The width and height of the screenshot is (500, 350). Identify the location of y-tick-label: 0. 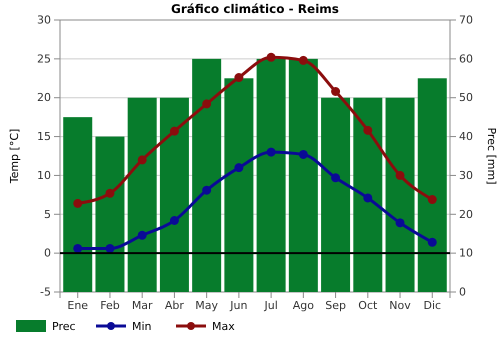
(47, 253).